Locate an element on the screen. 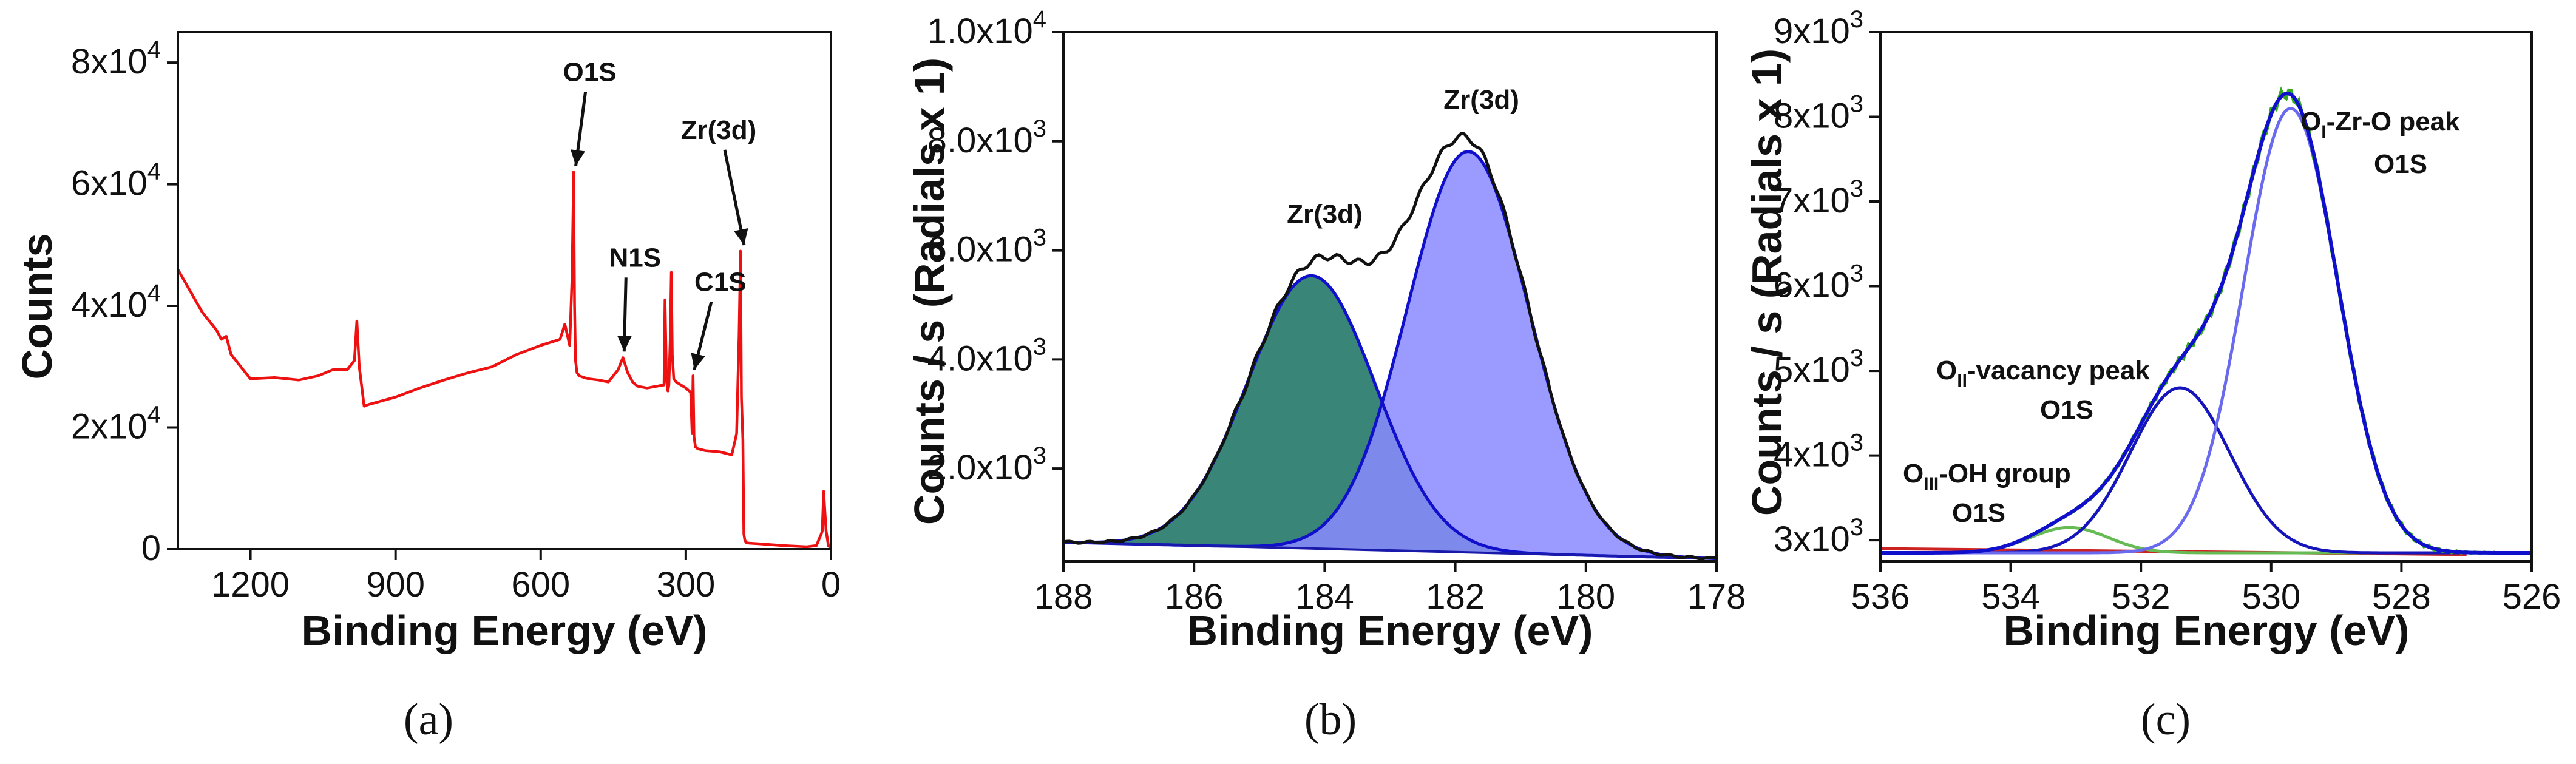  panel-c-ytick-label: 4x10³ is located at coordinates (1818, 452).